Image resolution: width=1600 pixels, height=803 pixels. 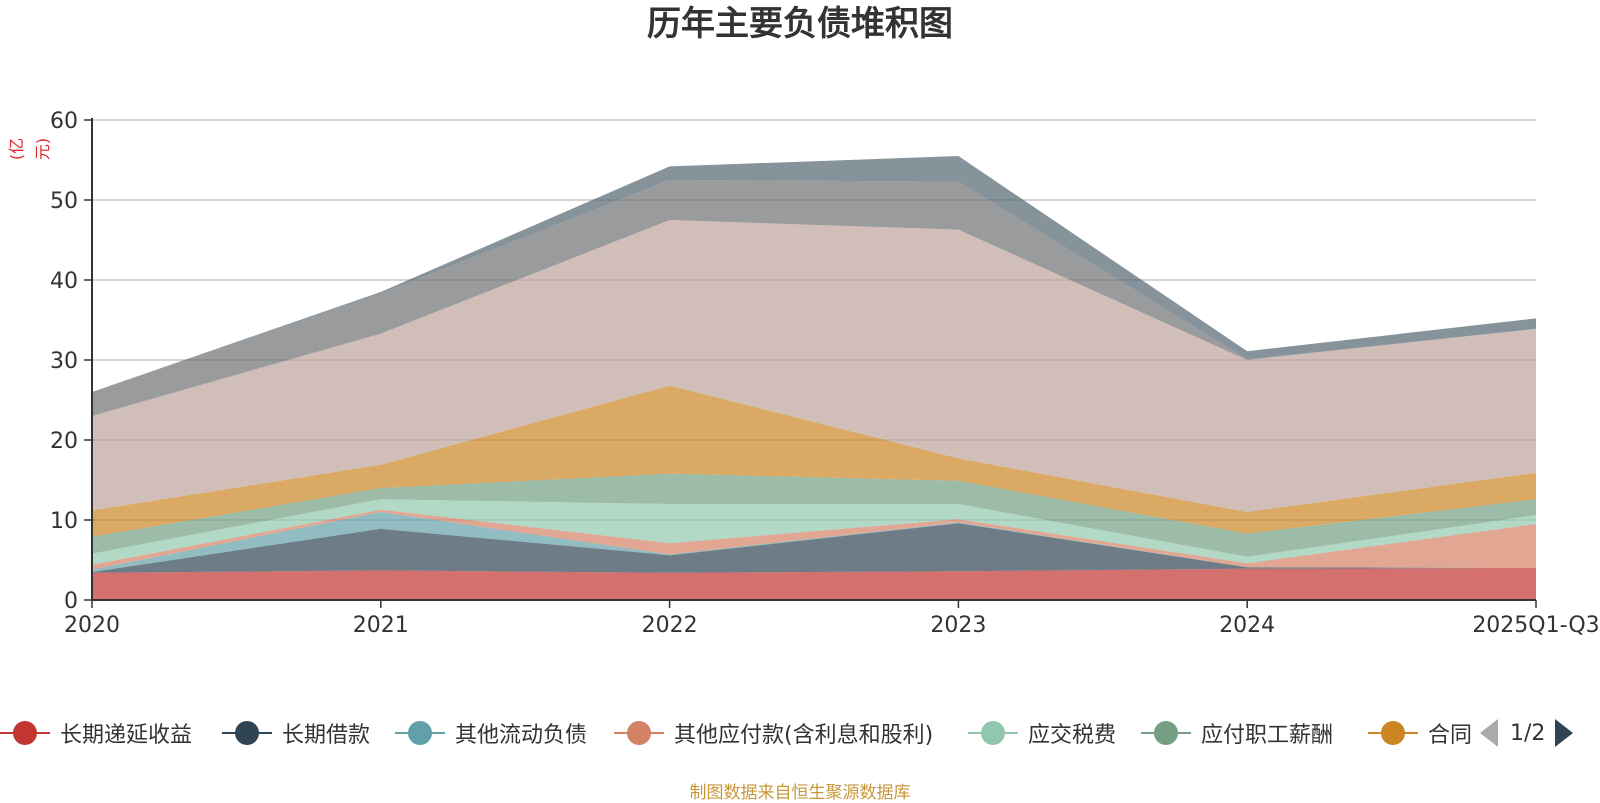 I want to click on legend-item-long-term-loans: 长期借款, so click(x=296, y=733).